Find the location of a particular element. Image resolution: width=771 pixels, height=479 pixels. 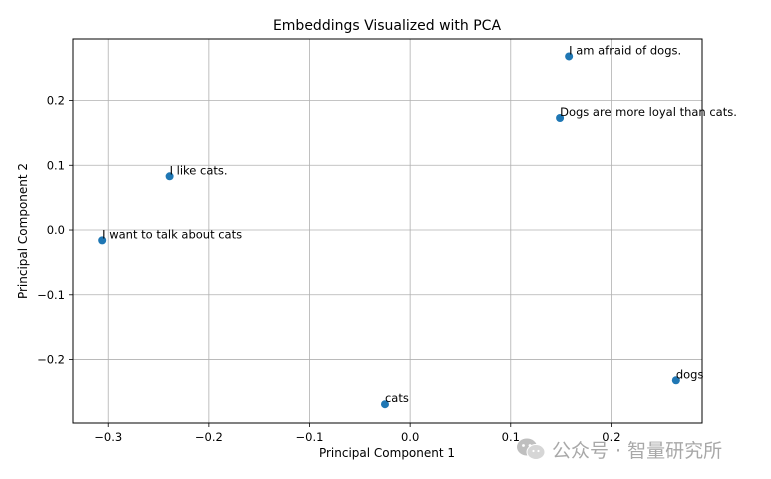

y-tick-label: 0.1 is located at coordinates (56, 165).